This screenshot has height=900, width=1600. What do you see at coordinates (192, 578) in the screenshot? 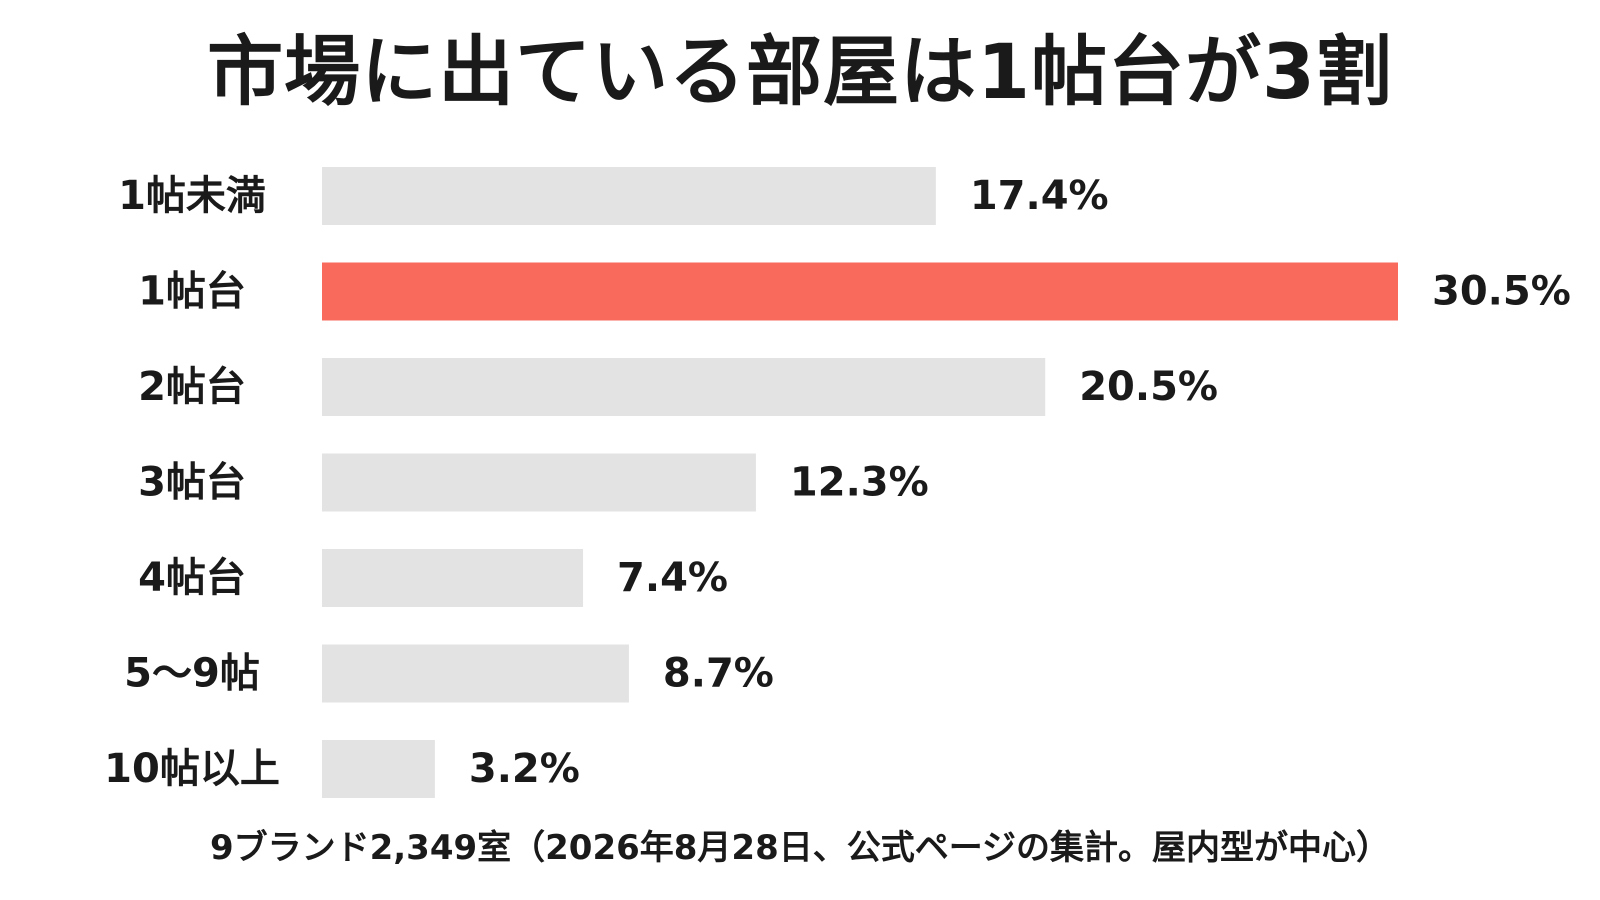
I see `category-label: 4帖台` at bounding box center [192, 578].